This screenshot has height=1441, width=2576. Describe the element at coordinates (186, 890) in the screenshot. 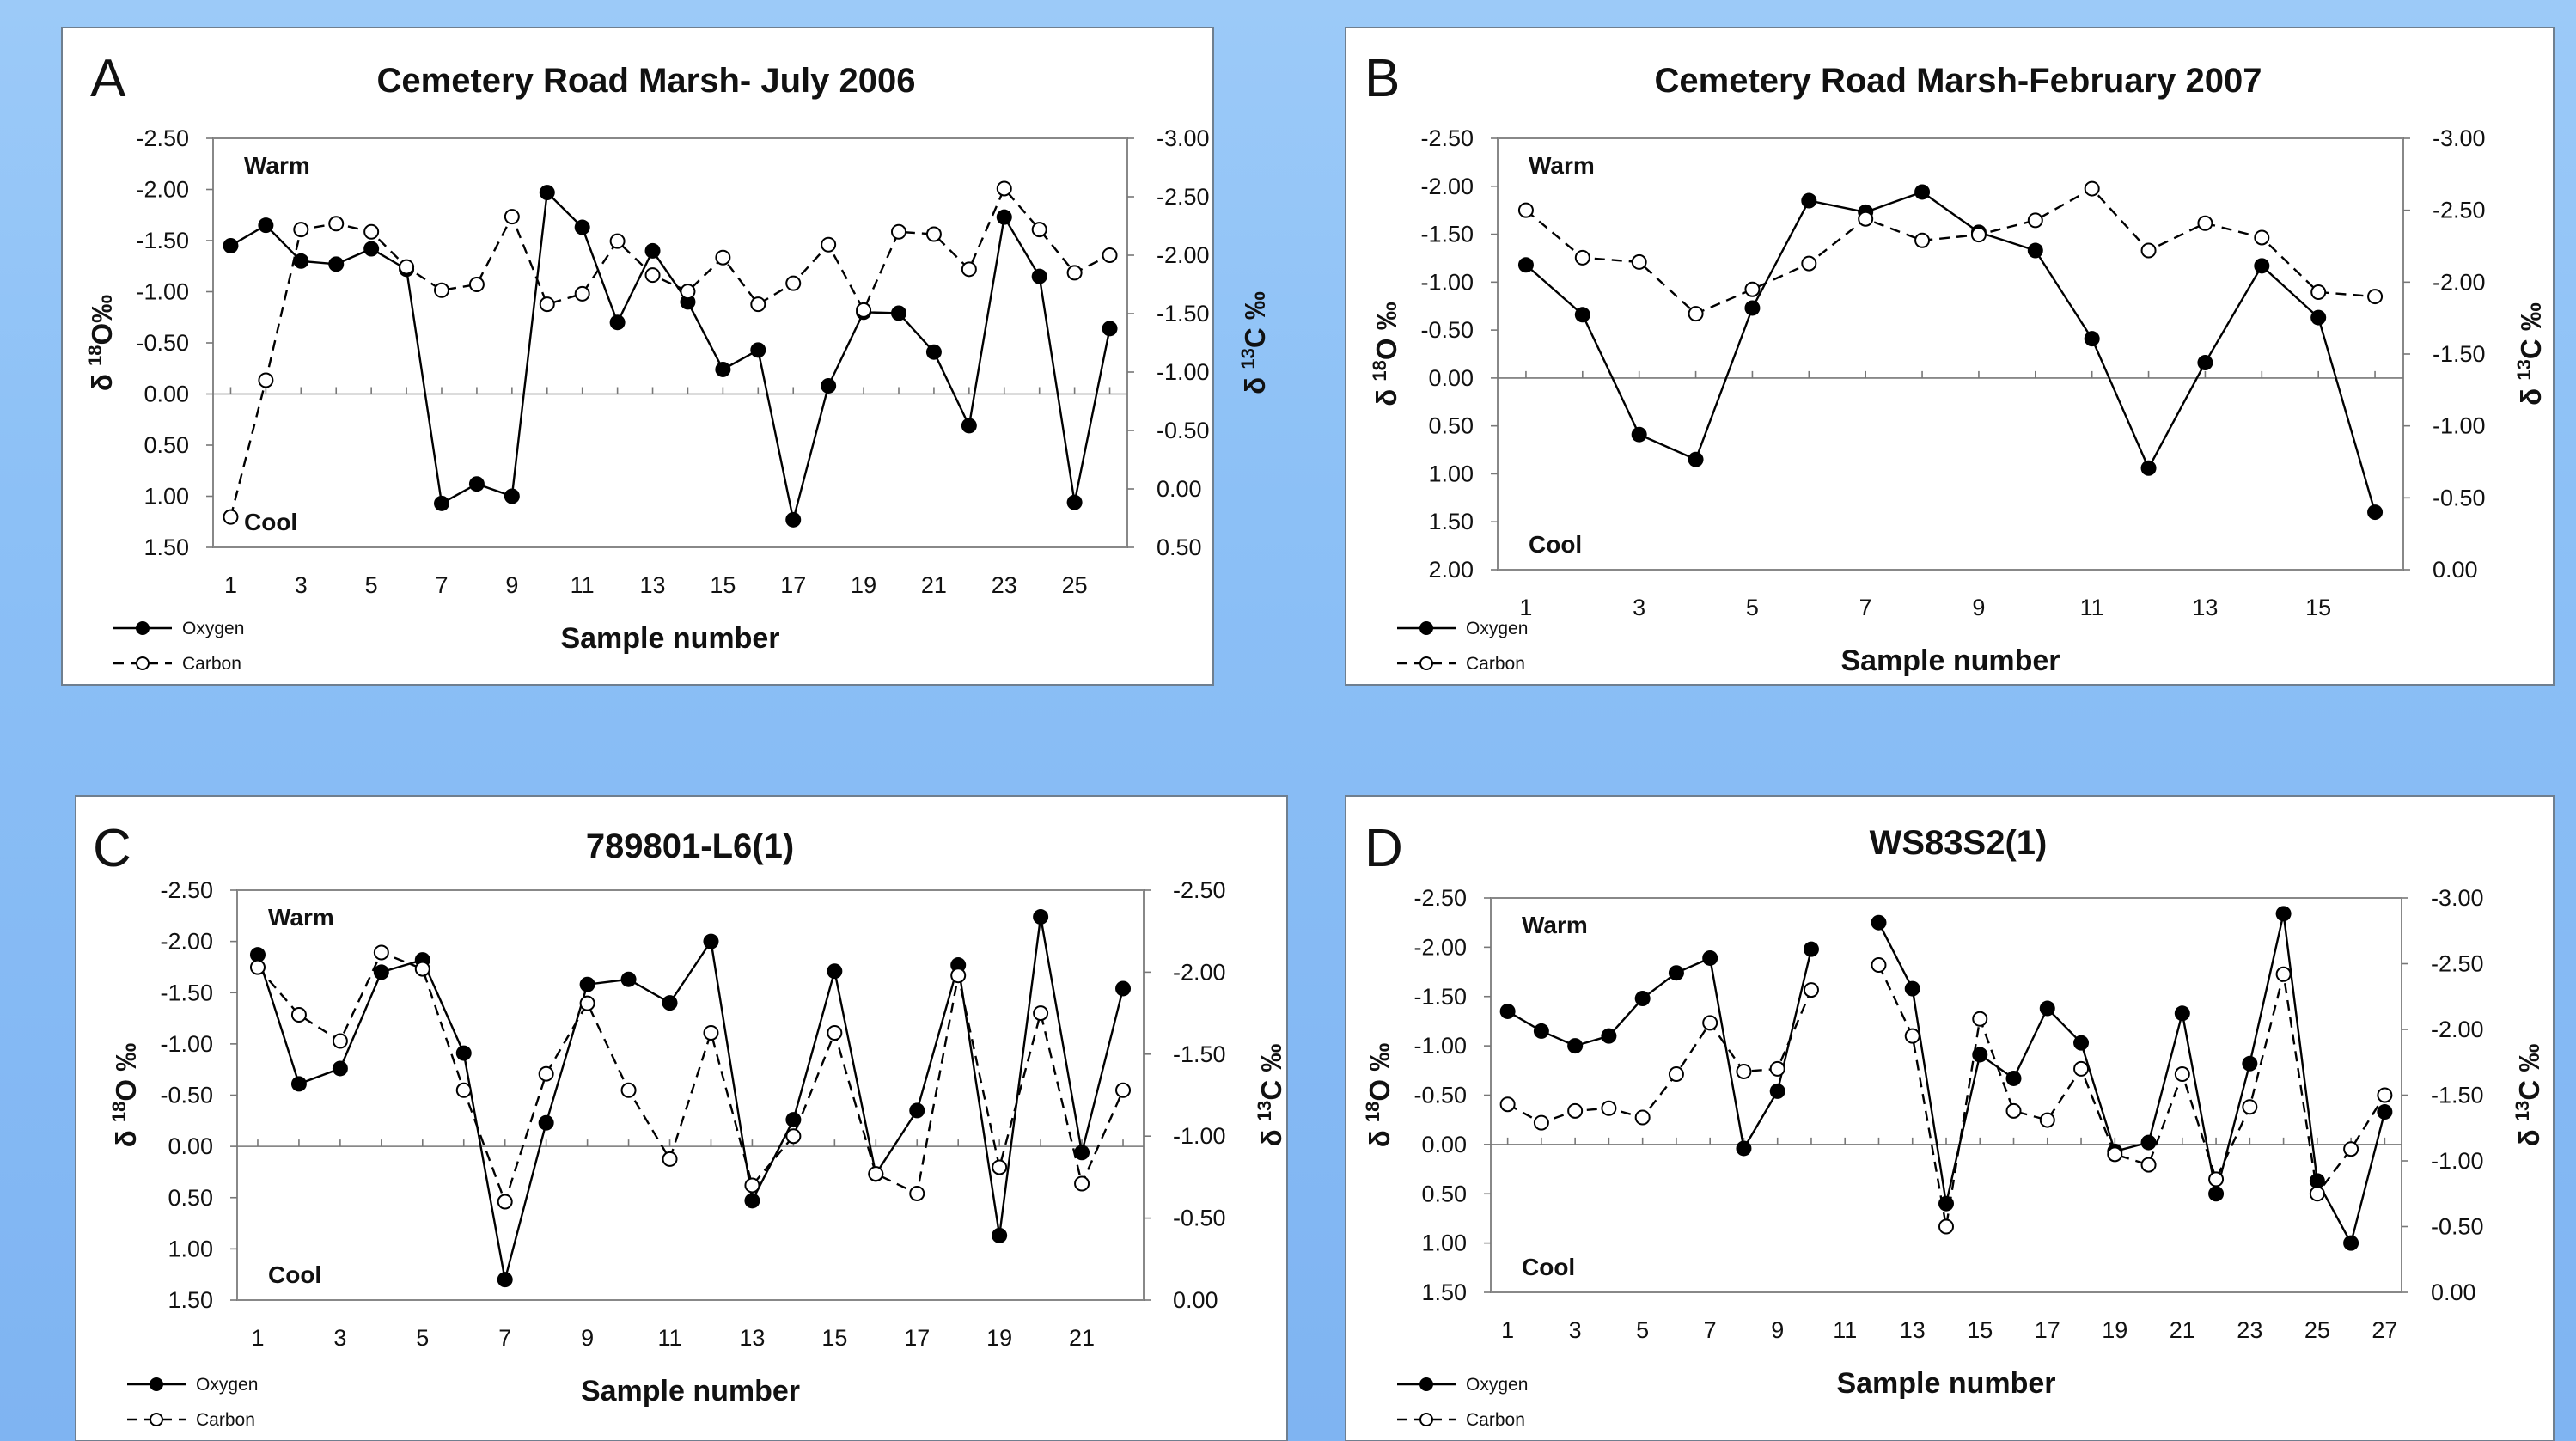

I see `left-y-tick-label: -2.50` at that location.